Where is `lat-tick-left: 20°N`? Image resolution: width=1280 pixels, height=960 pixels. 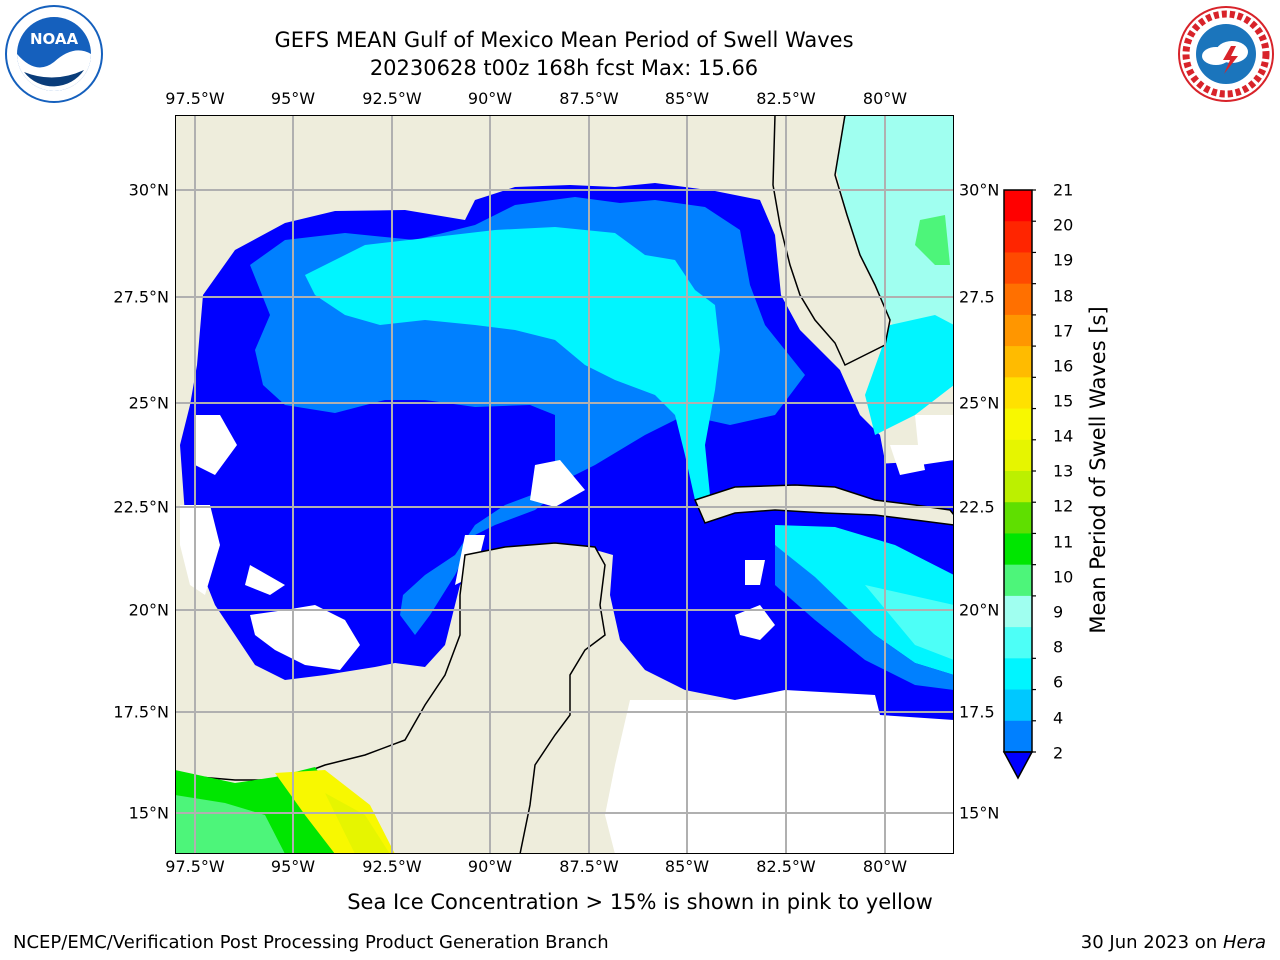 lat-tick-left: 20°N is located at coordinates (148, 610).